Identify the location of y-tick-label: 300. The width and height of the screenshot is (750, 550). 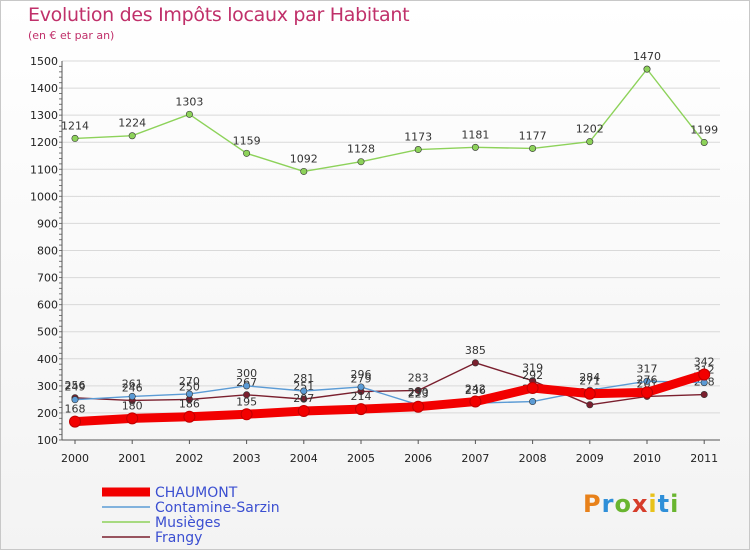
(47, 386).